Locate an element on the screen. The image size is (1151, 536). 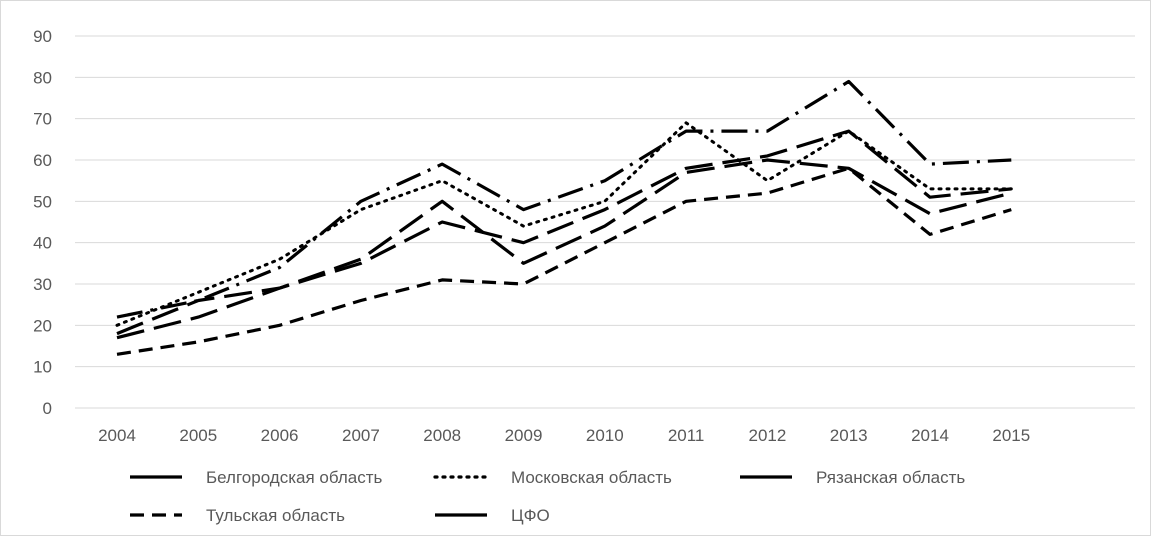
legend-label-1: Белгородская область is located at coordinates (294, 477).